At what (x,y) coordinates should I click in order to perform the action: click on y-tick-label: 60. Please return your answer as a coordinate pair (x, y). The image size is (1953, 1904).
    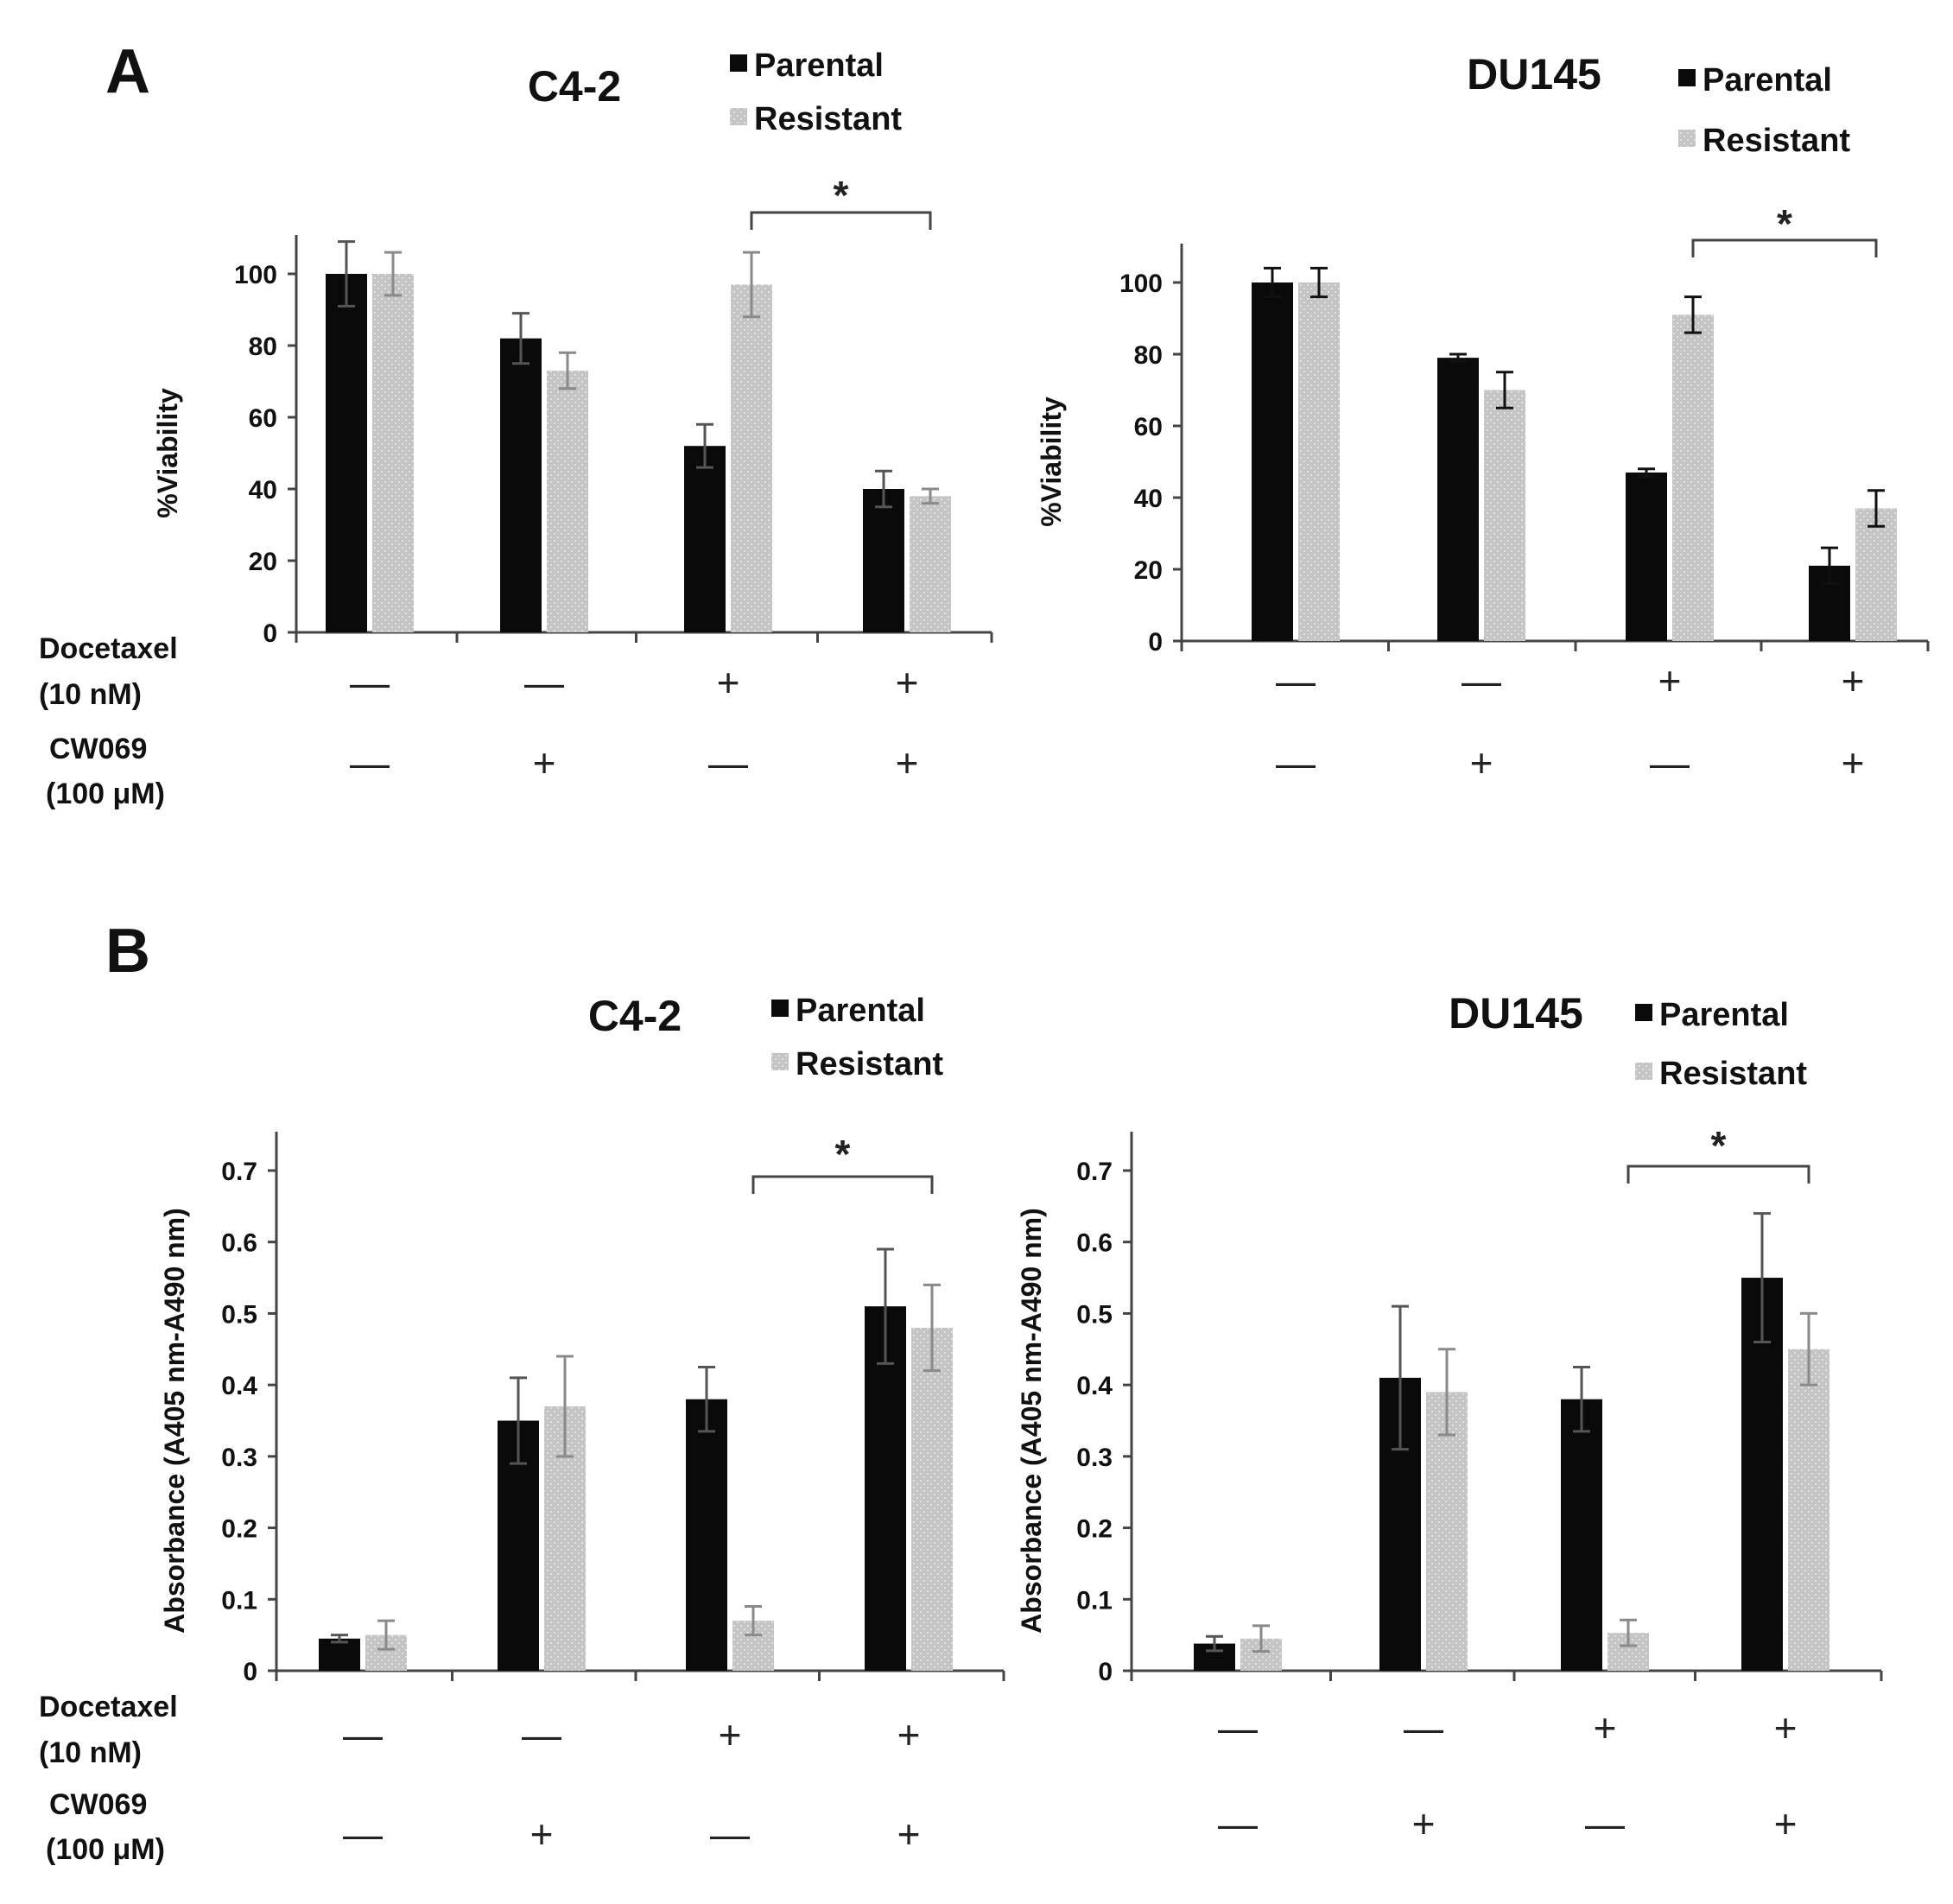
    Looking at the image, I should click on (263, 418).